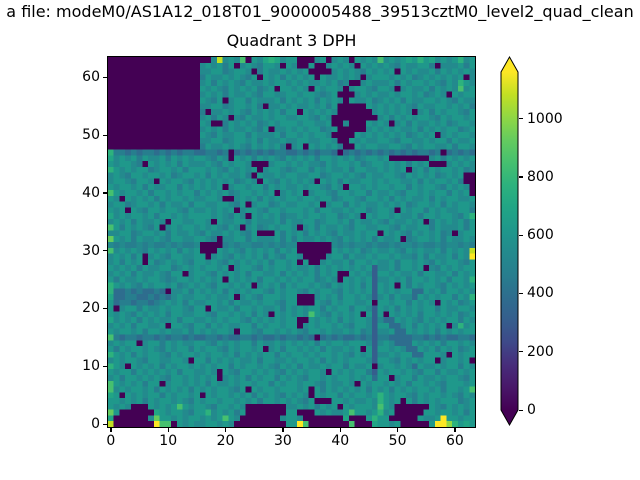 The image size is (640, 480). I want to click on x-tick-label: 10, so click(168, 441).